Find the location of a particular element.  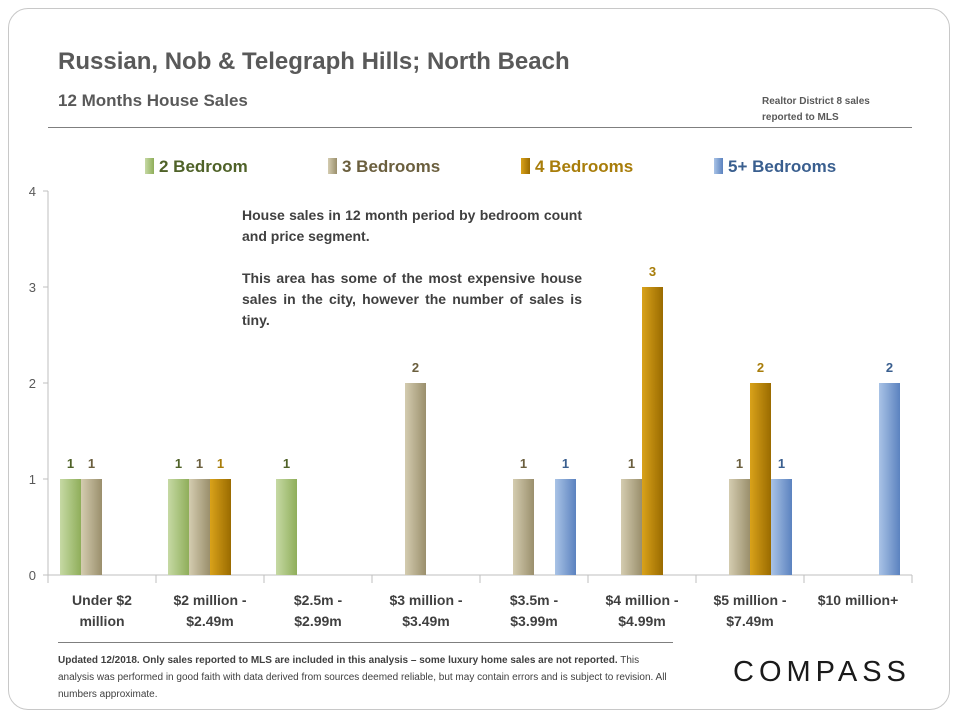

x-tick-label: $3.49m is located at coordinates (425, 621).